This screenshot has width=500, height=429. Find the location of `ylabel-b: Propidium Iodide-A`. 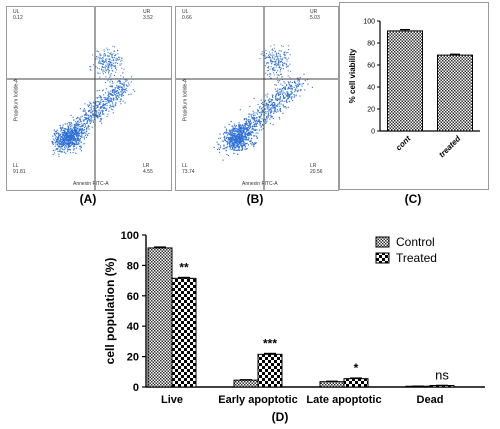

ylabel-b: Propidium Iodide-A is located at coordinates (185, 100).